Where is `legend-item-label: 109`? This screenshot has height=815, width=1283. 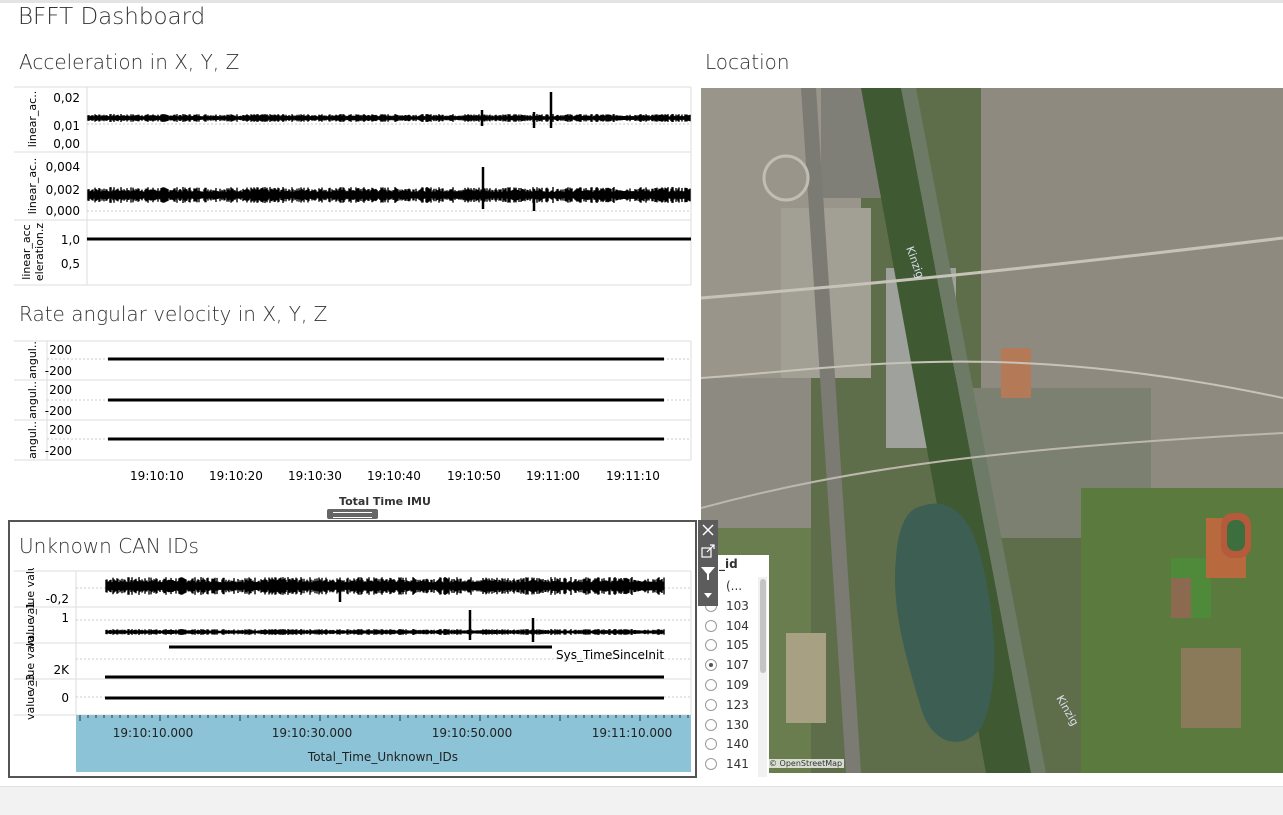 legend-item-label: 109 is located at coordinates (737, 685).